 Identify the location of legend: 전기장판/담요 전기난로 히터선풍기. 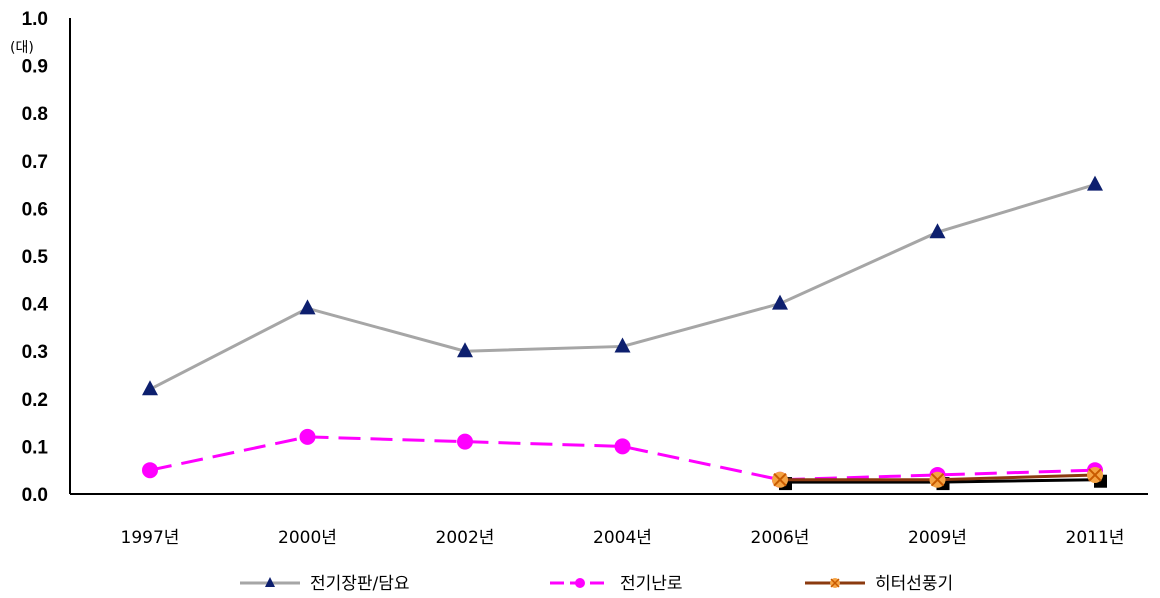
(596, 584).